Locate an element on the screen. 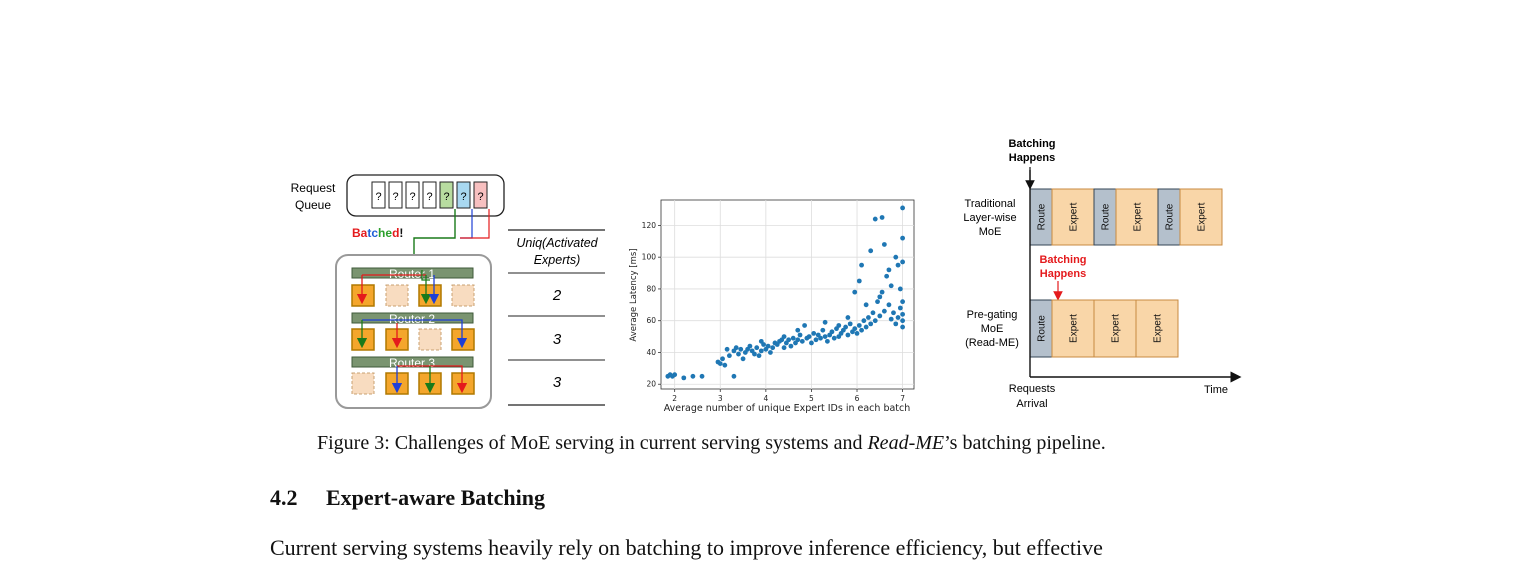  chart-grid is located at coordinates (787, 294).